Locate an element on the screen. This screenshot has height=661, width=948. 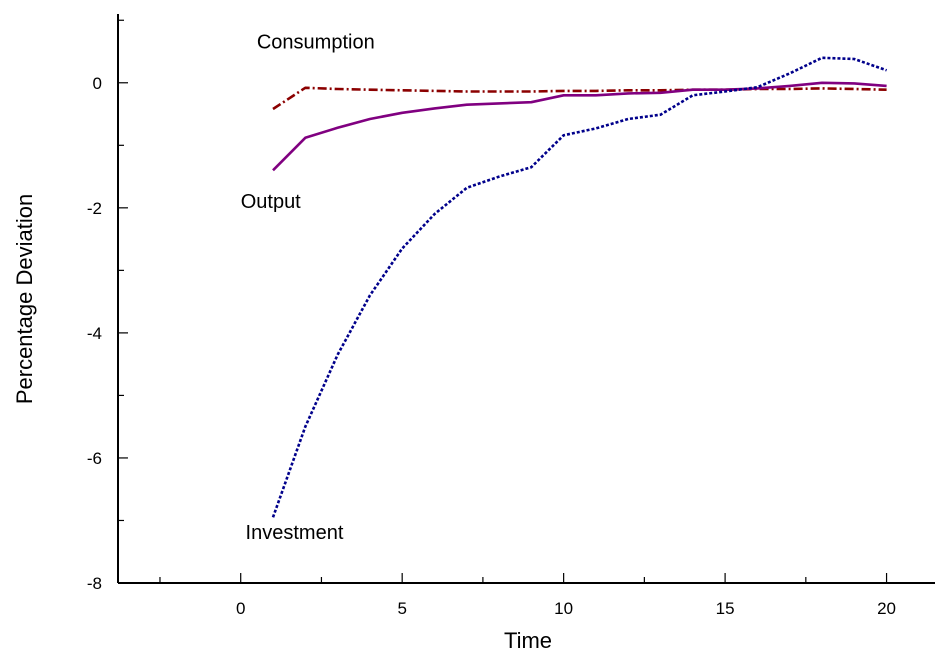
x-tick-label: 0 is located at coordinates (240, 608).